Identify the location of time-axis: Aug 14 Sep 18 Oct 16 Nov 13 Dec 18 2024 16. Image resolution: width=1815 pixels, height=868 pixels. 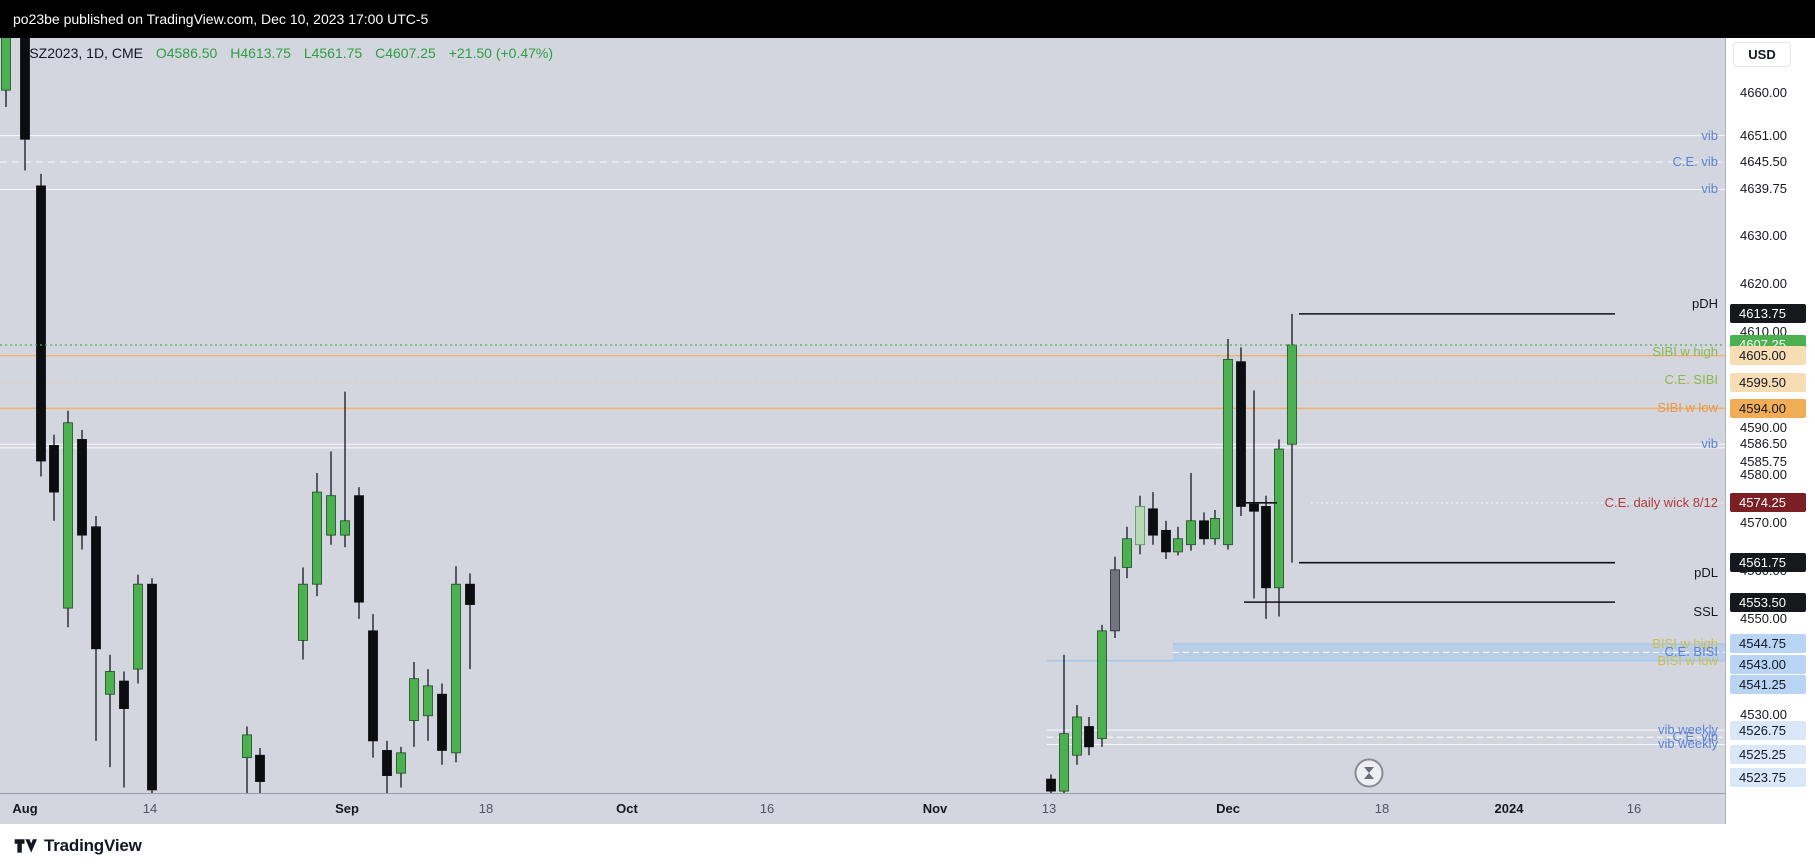
(862, 808).